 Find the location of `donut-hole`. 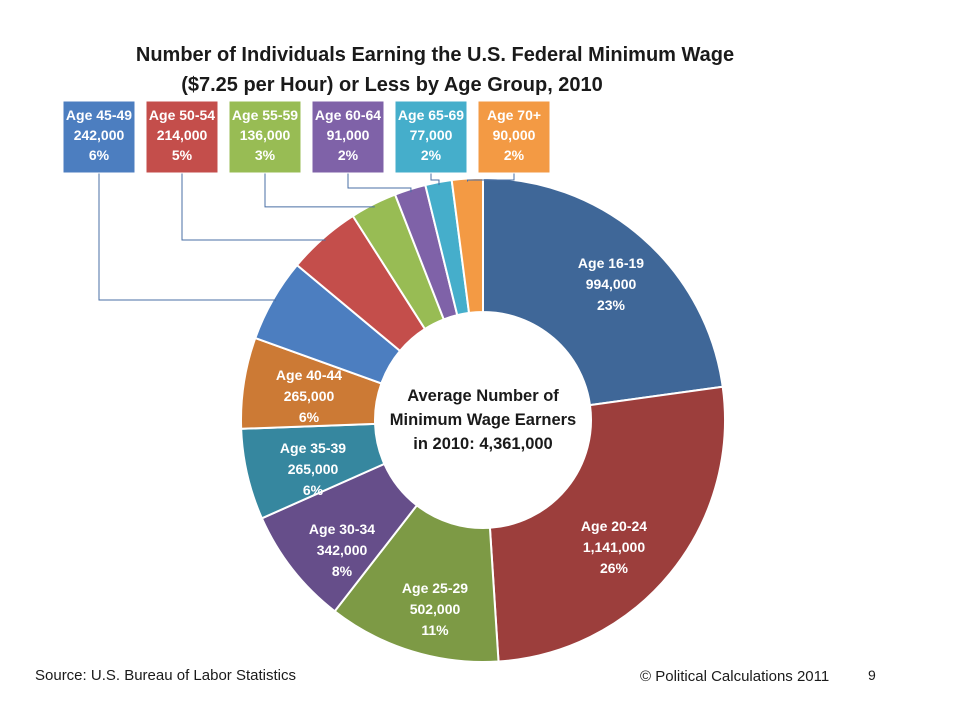

donut-hole is located at coordinates (483, 420).